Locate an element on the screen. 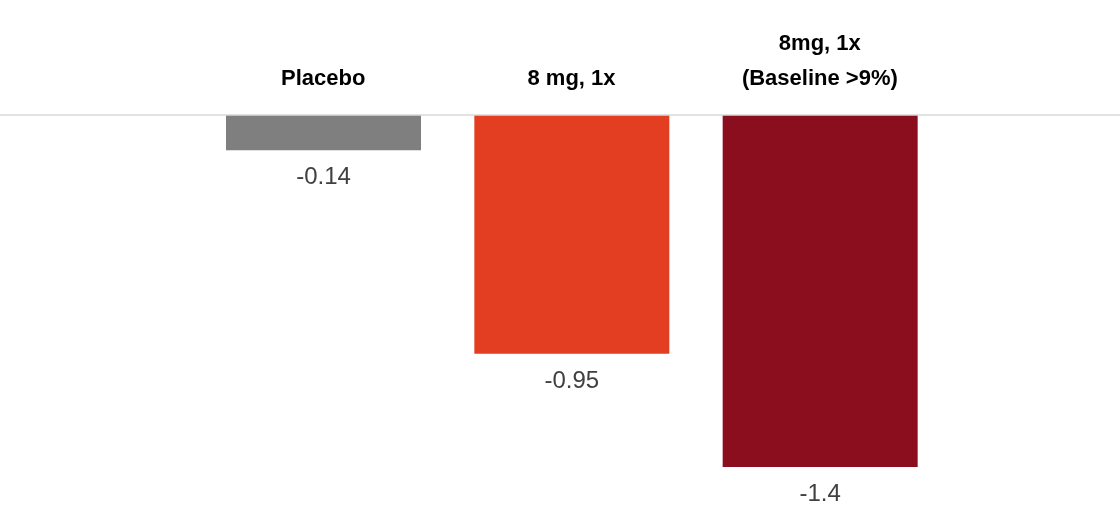 The image size is (1120, 507). data-label: -0.14 is located at coordinates (323, 176).